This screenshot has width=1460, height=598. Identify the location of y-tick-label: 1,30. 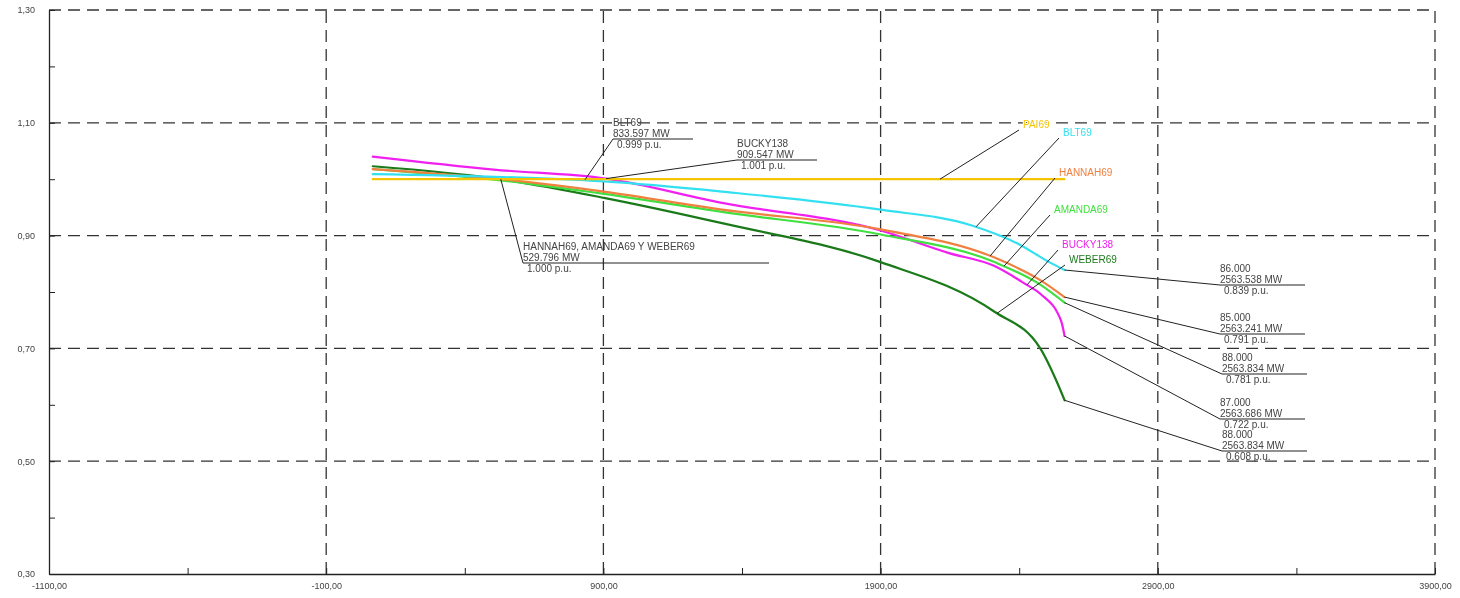
(26, 10).